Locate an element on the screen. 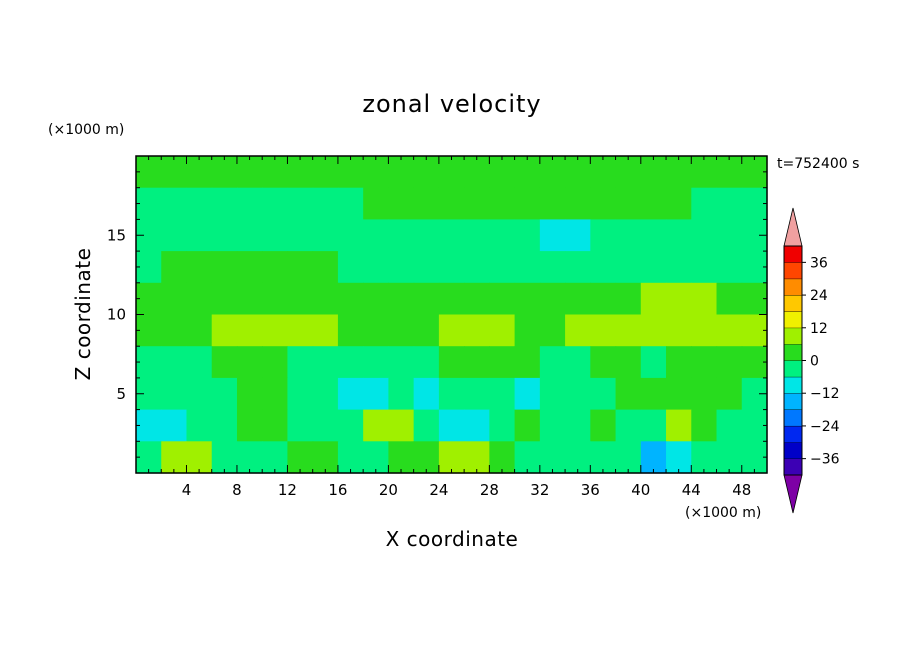 This screenshot has width=904, height=654. x-tick-label: 8 is located at coordinates (237, 490).